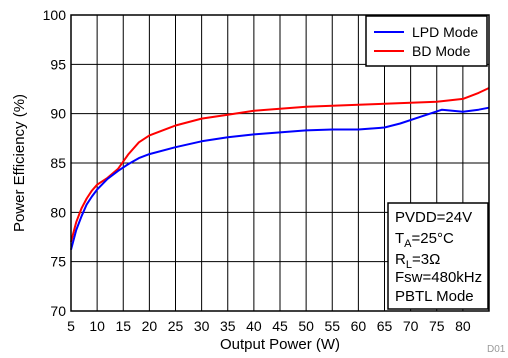  What do you see at coordinates (438, 277) in the screenshot?
I see `condition-fsw: Fsw=480kHz` at bounding box center [438, 277].